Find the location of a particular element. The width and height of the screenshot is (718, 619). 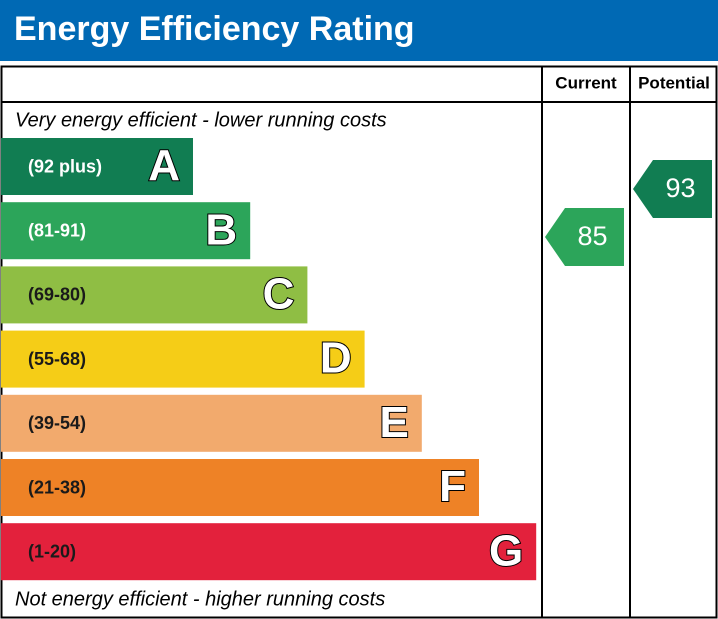

band-letter: B is located at coordinates (221, 229).